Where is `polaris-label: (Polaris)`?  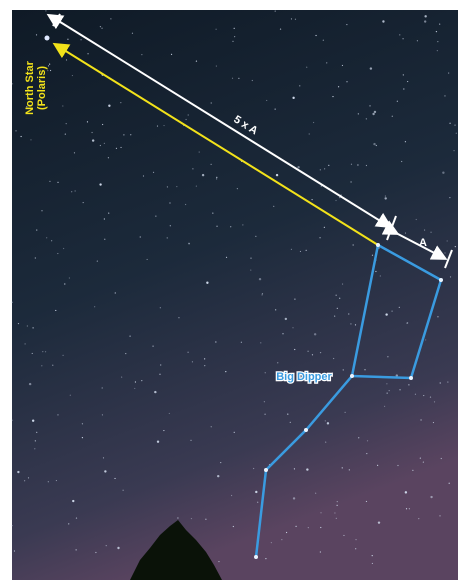 polaris-label: (Polaris) is located at coordinates (42, 88).